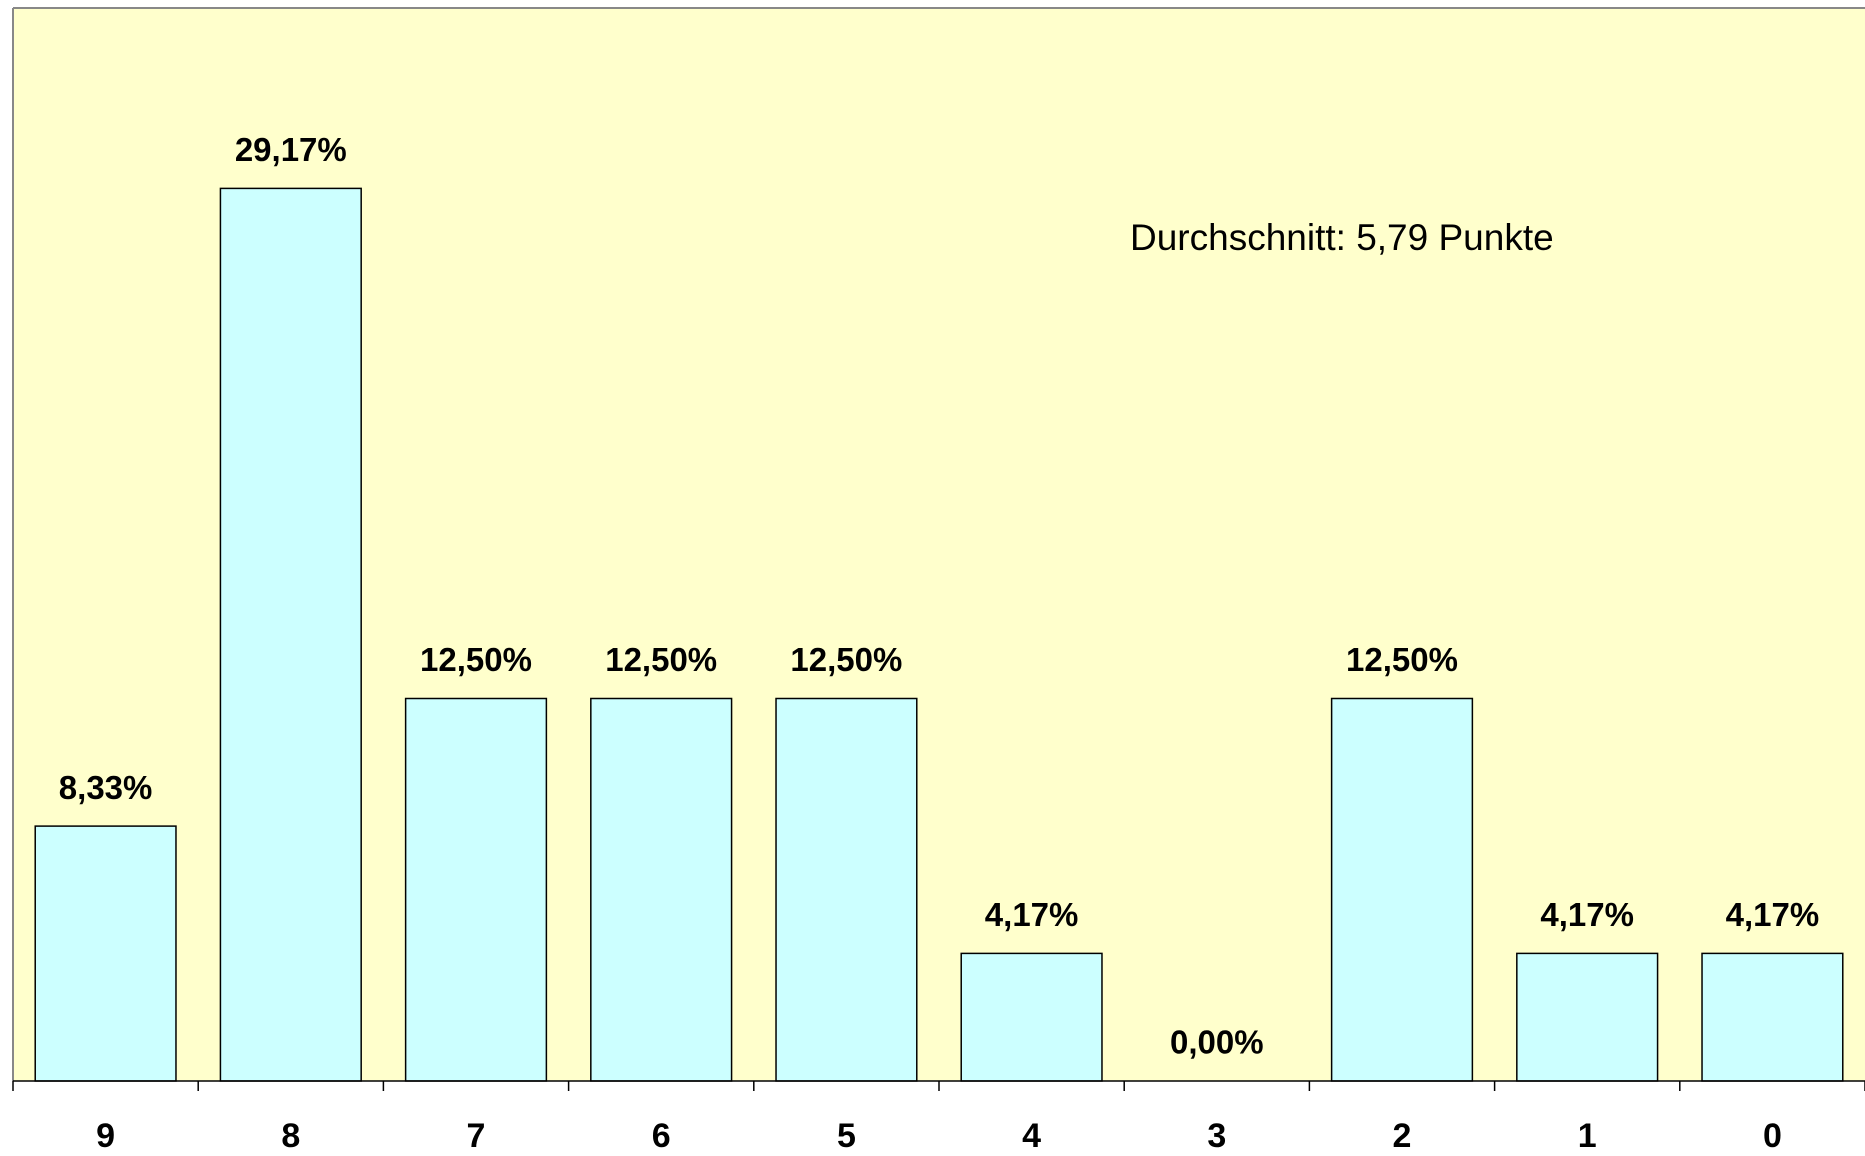 The width and height of the screenshot is (1865, 1156). I want to click on x-tick-label: 1, so click(1587, 1136).